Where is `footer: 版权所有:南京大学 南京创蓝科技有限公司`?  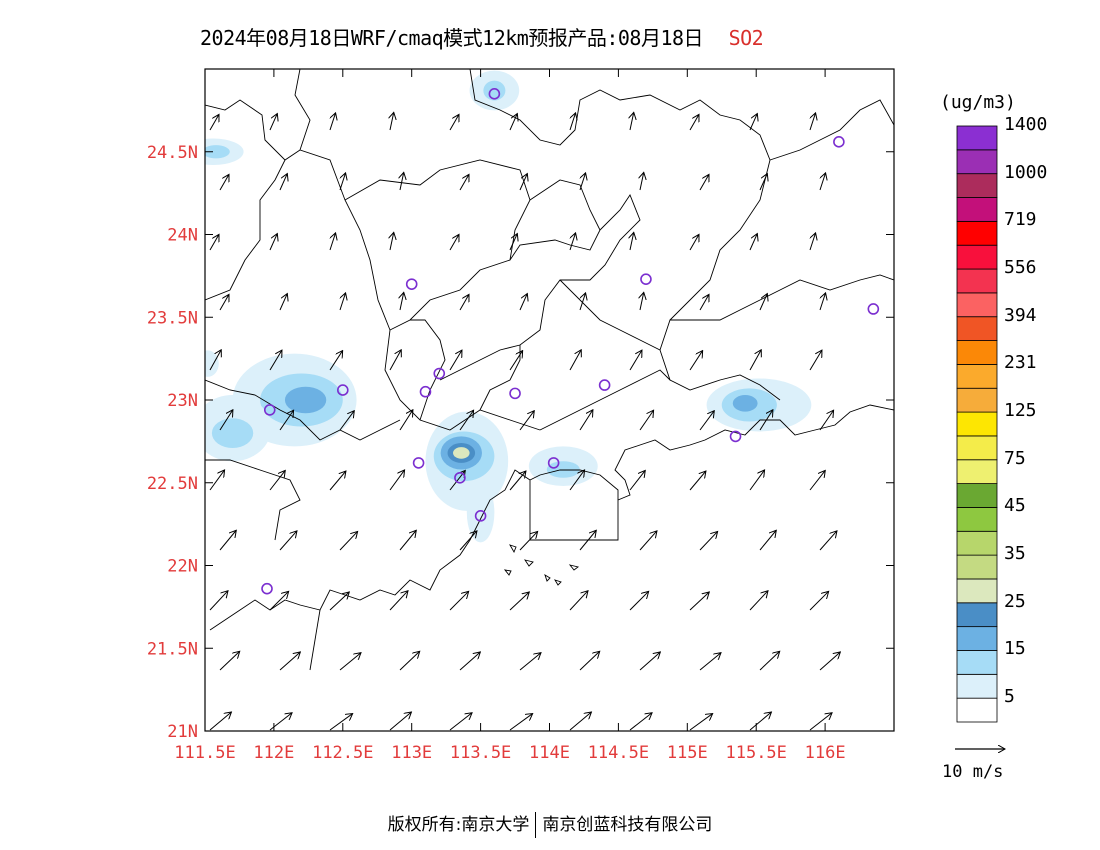 footer: 版权所有:南京大学 南京创蓝科技有限公司 is located at coordinates (550, 824).